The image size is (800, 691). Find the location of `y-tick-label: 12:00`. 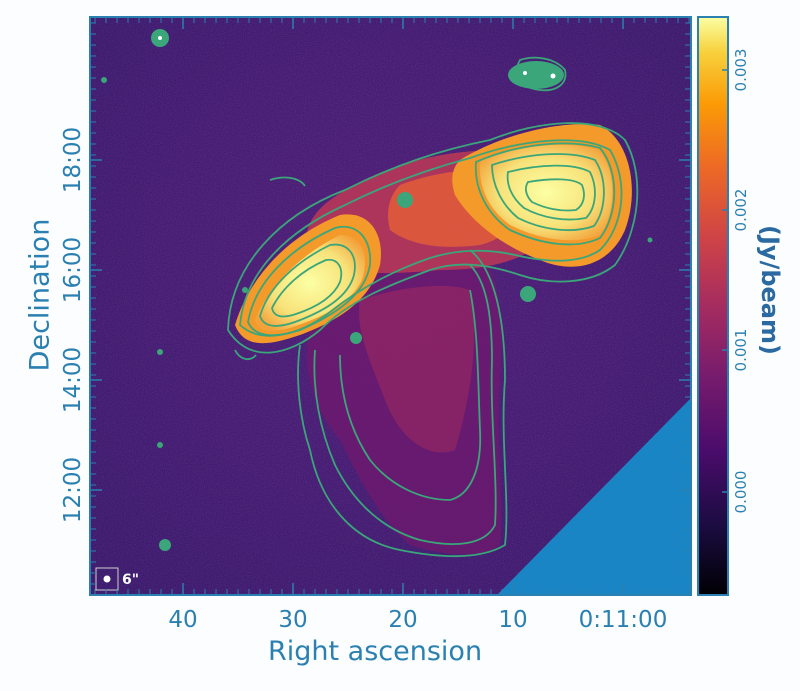

y-tick-label: 12:00 is located at coordinates (73, 490).